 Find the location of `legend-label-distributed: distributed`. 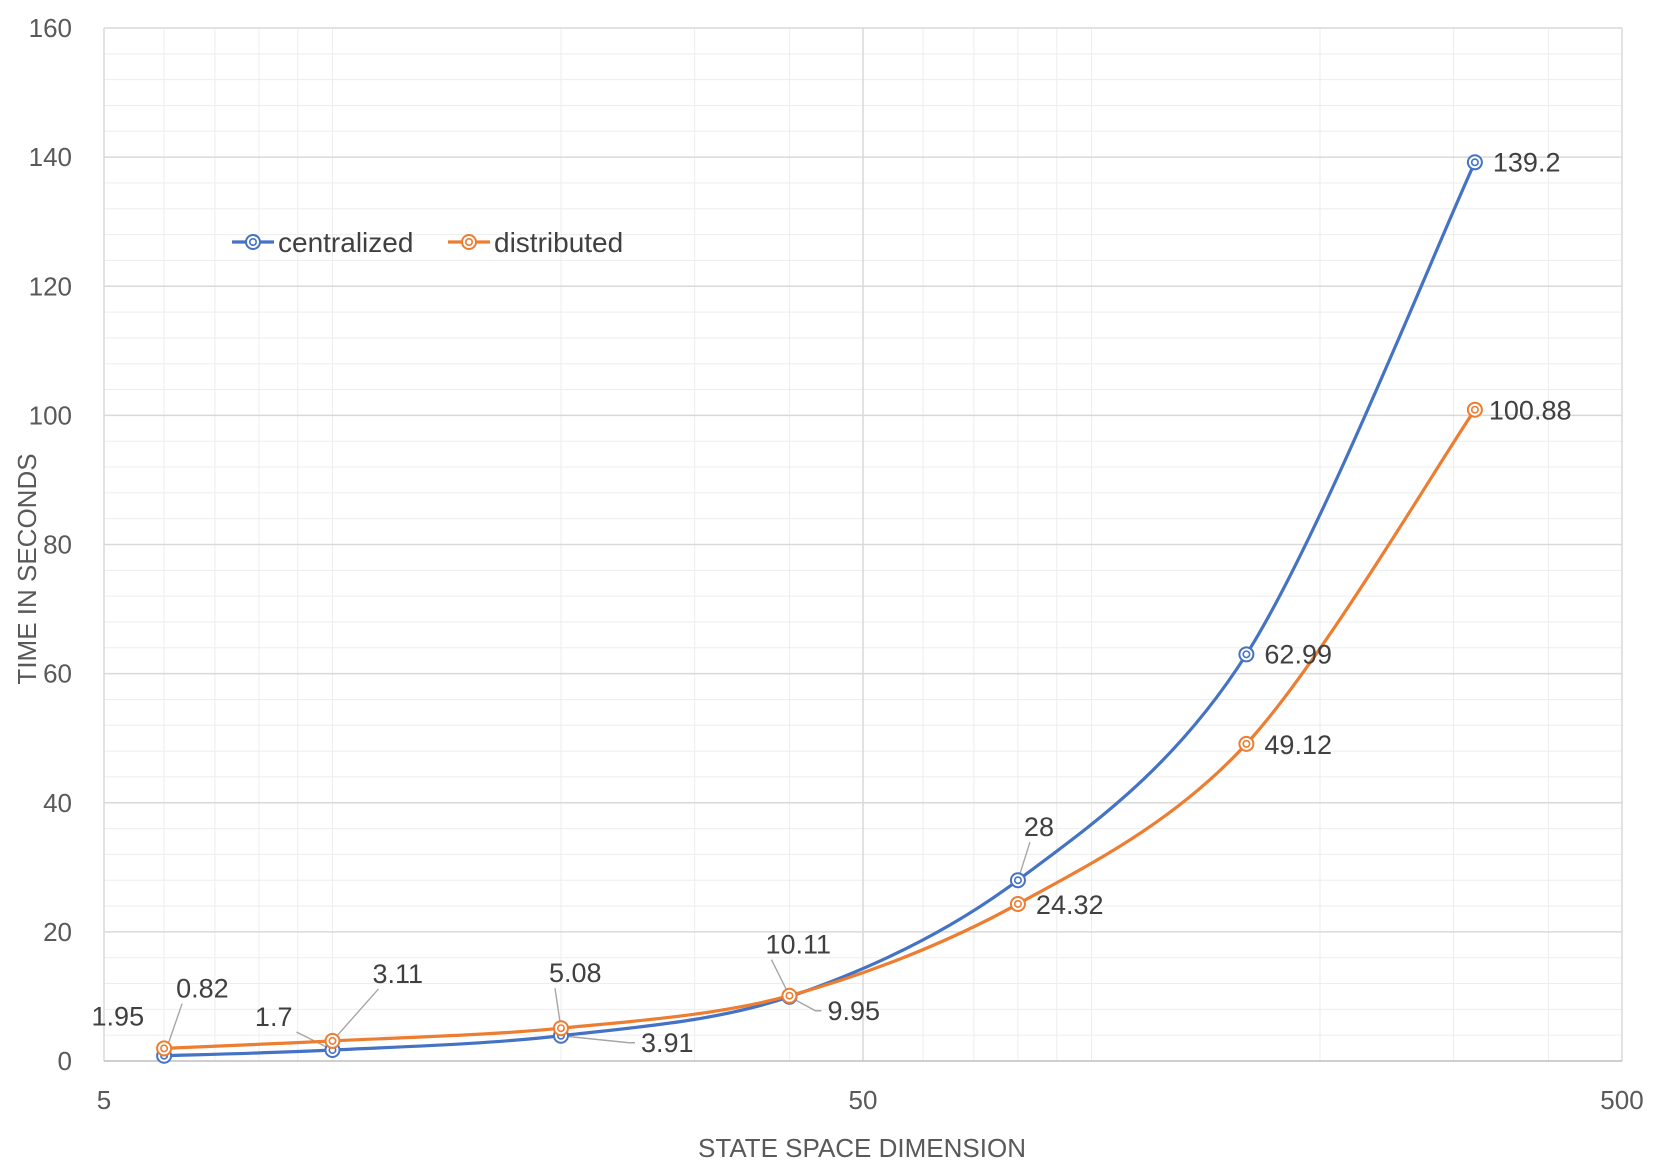

legend-label-distributed: distributed is located at coordinates (558, 242).